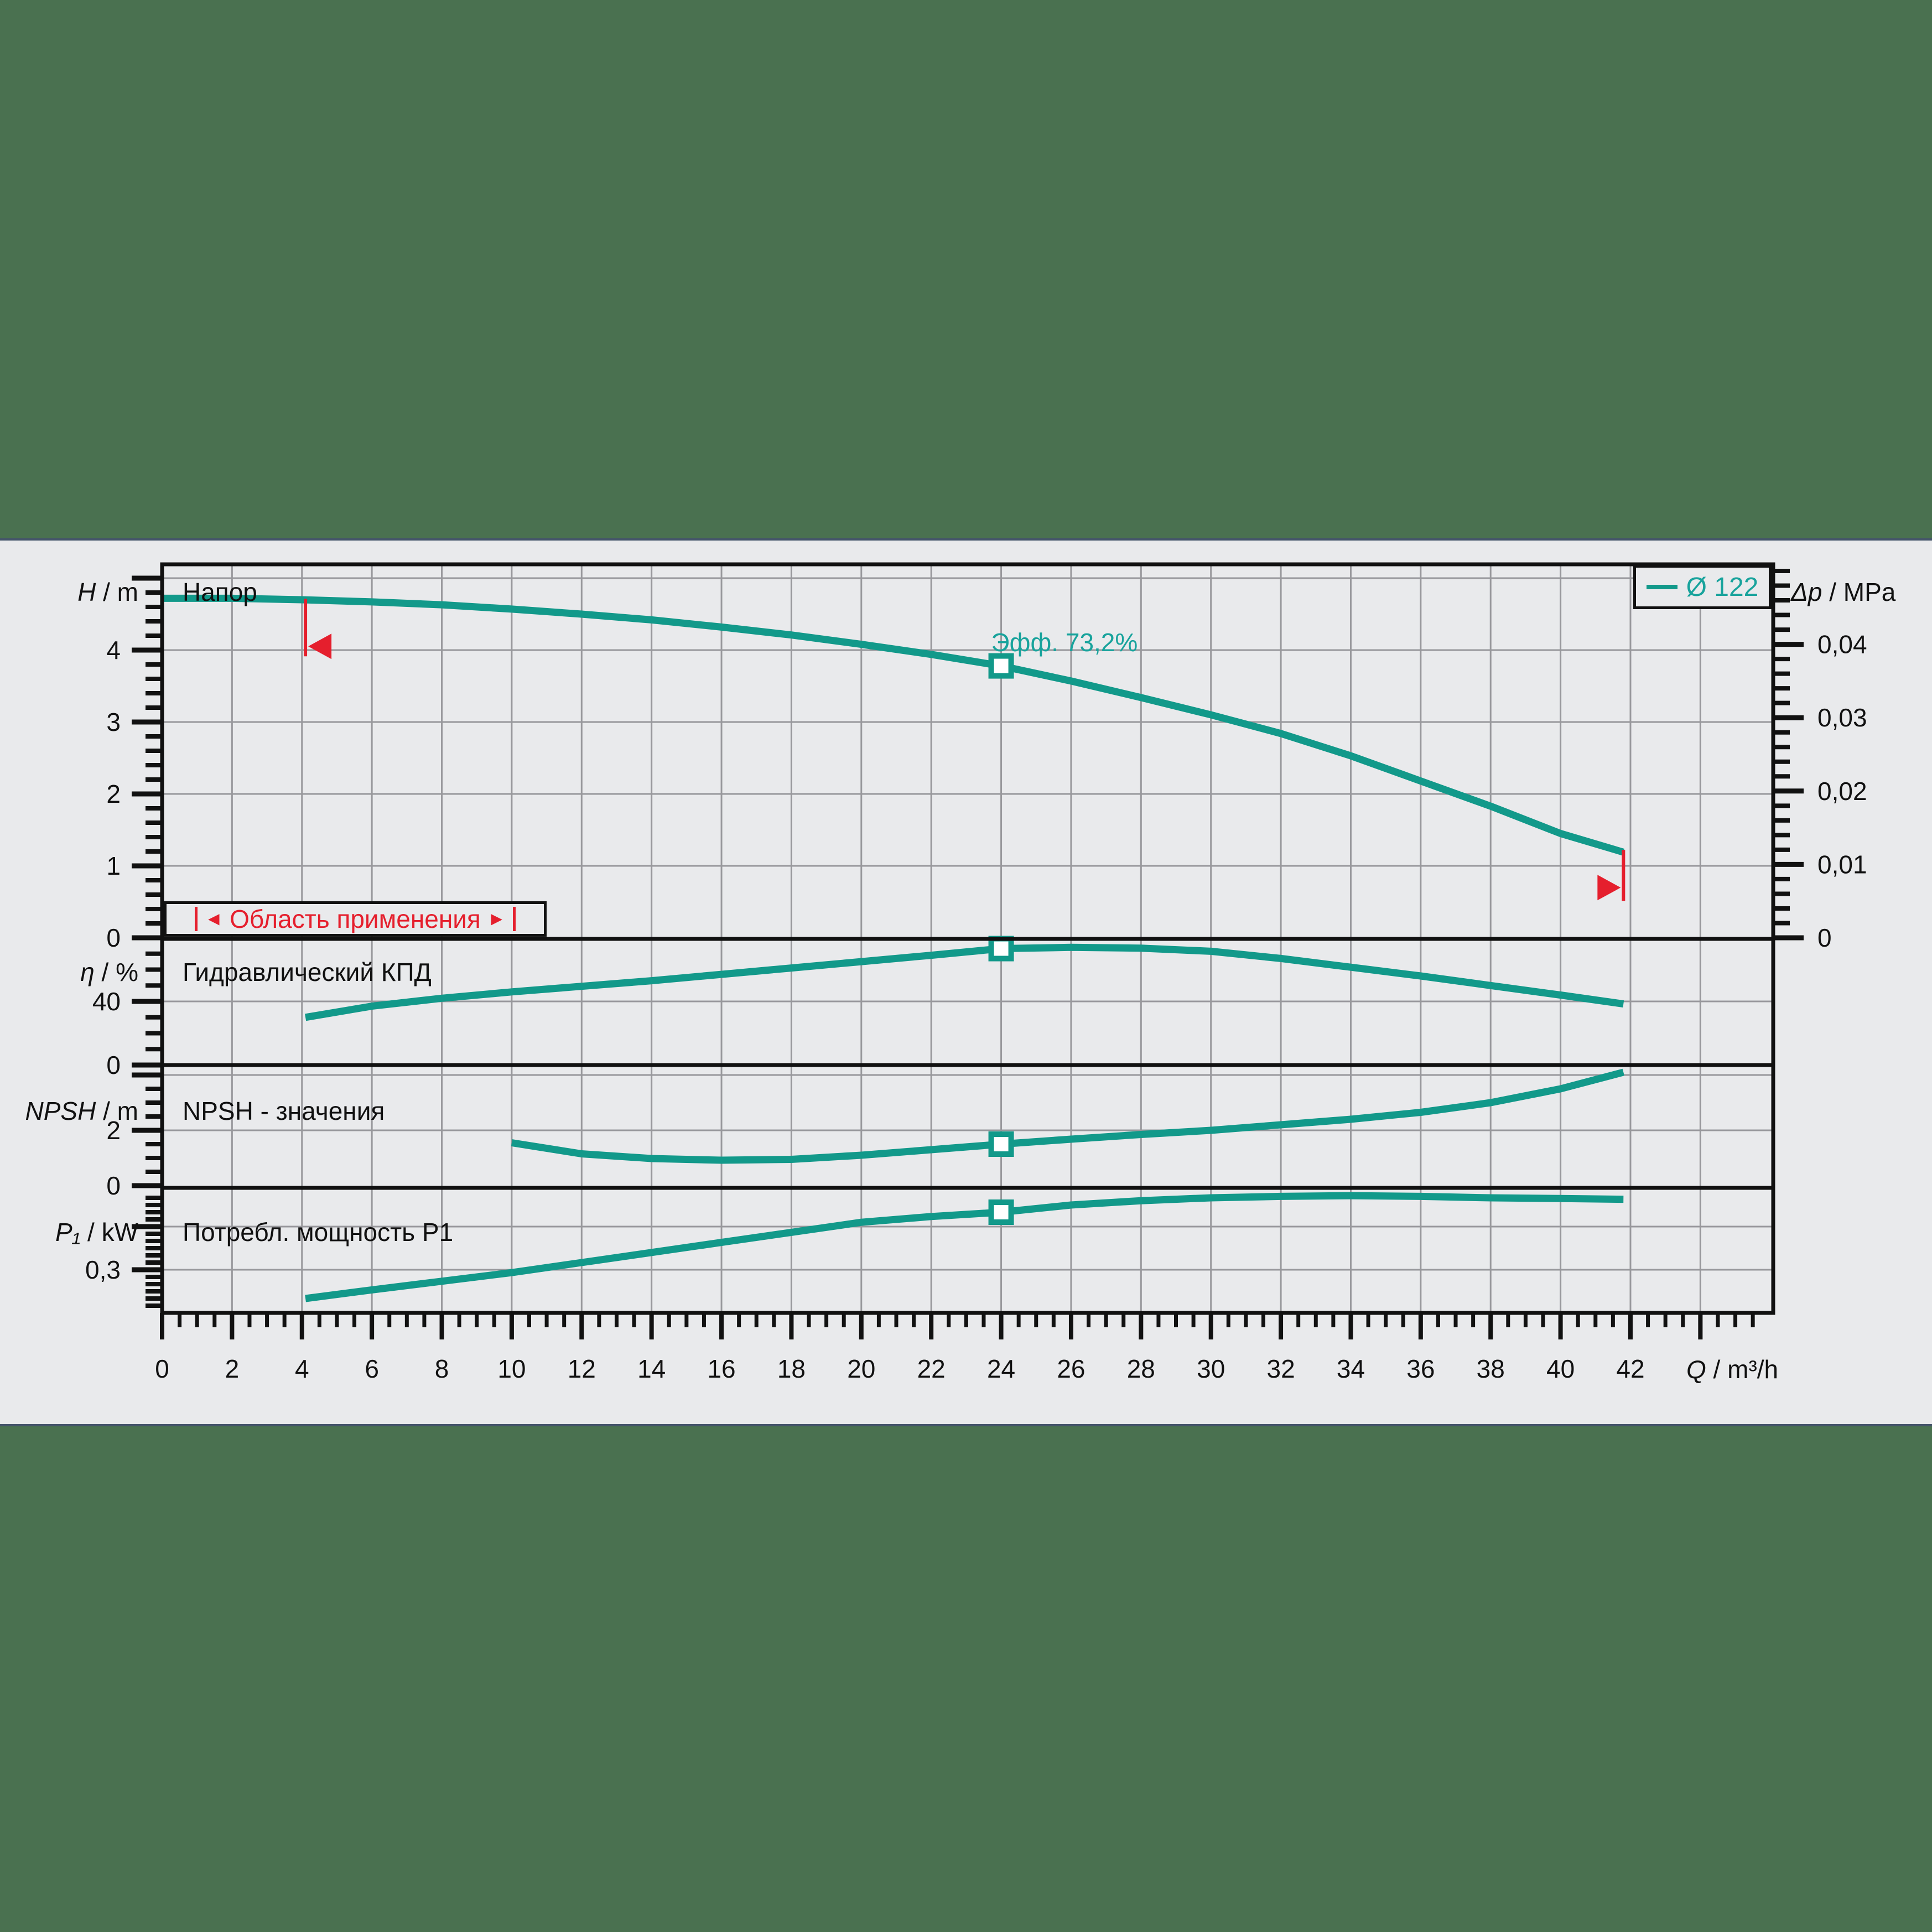  Describe the element at coordinates (1733, 1370) in the screenshot. I see `q-axis-label: Q / m³/h` at that location.